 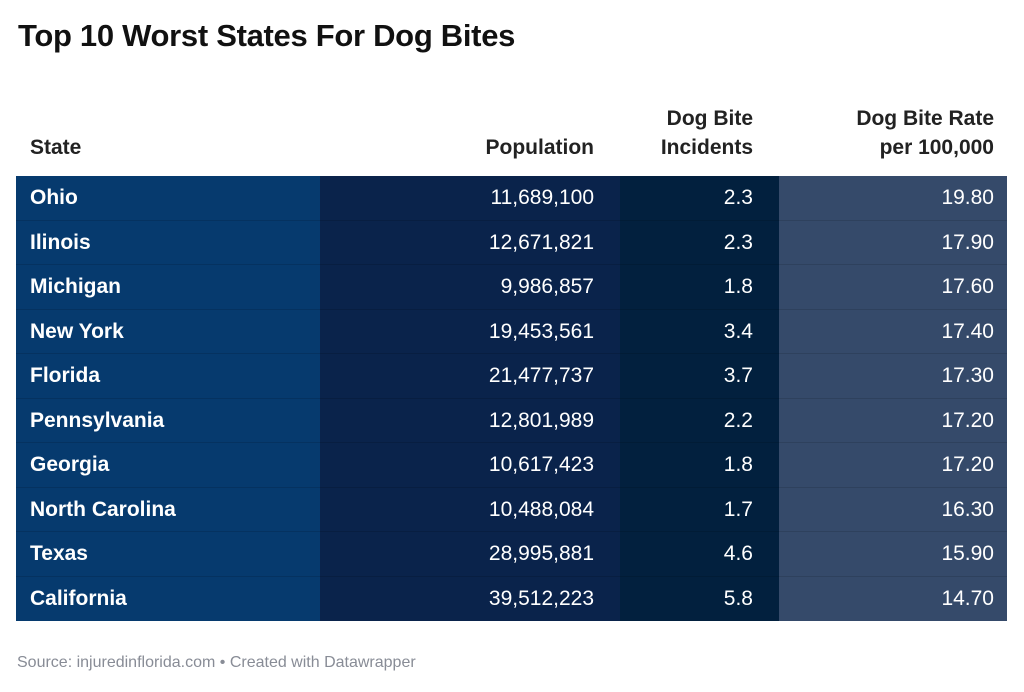 I want to click on table-row: California 39,512,223 5.8 14.70, so click(x=511, y=598).